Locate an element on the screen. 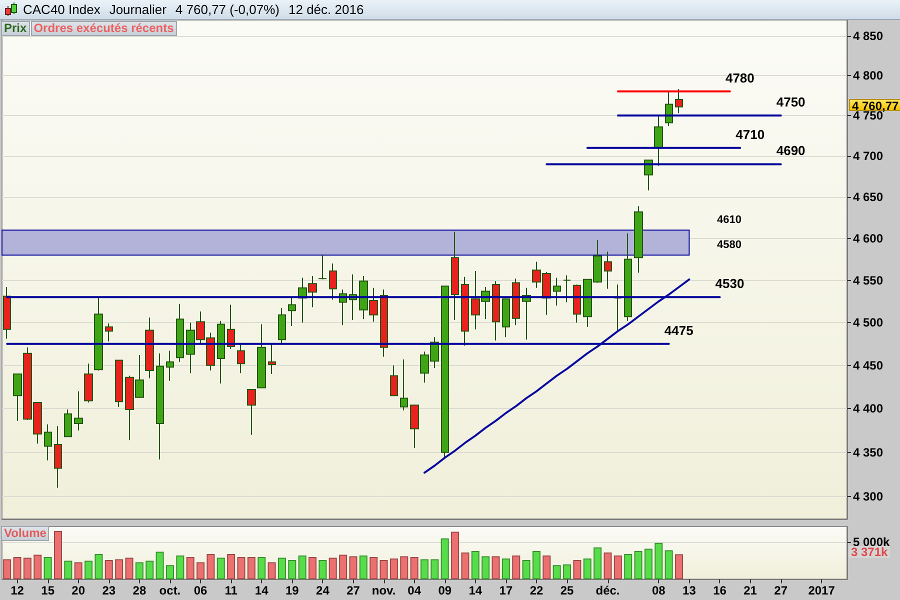  y-tick-label: 4 300 is located at coordinates (868, 497).